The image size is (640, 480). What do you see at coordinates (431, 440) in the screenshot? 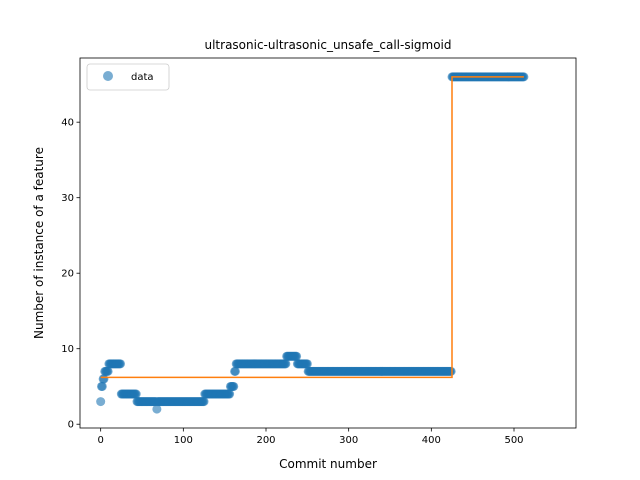
I see `x-tick-label: 400` at bounding box center [431, 440].